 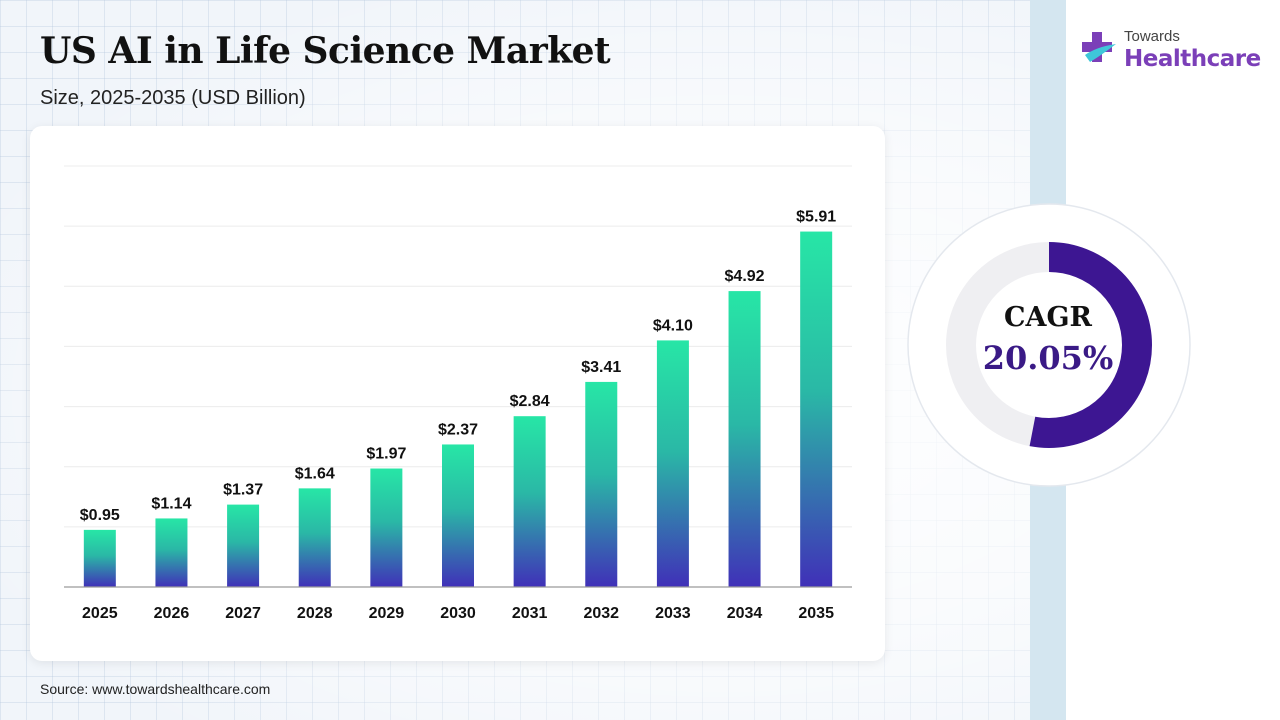 What do you see at coordinates (745, 276) in the screenshot?
I see `value-label-2034: $4.92` at bounding box center [745, 276].